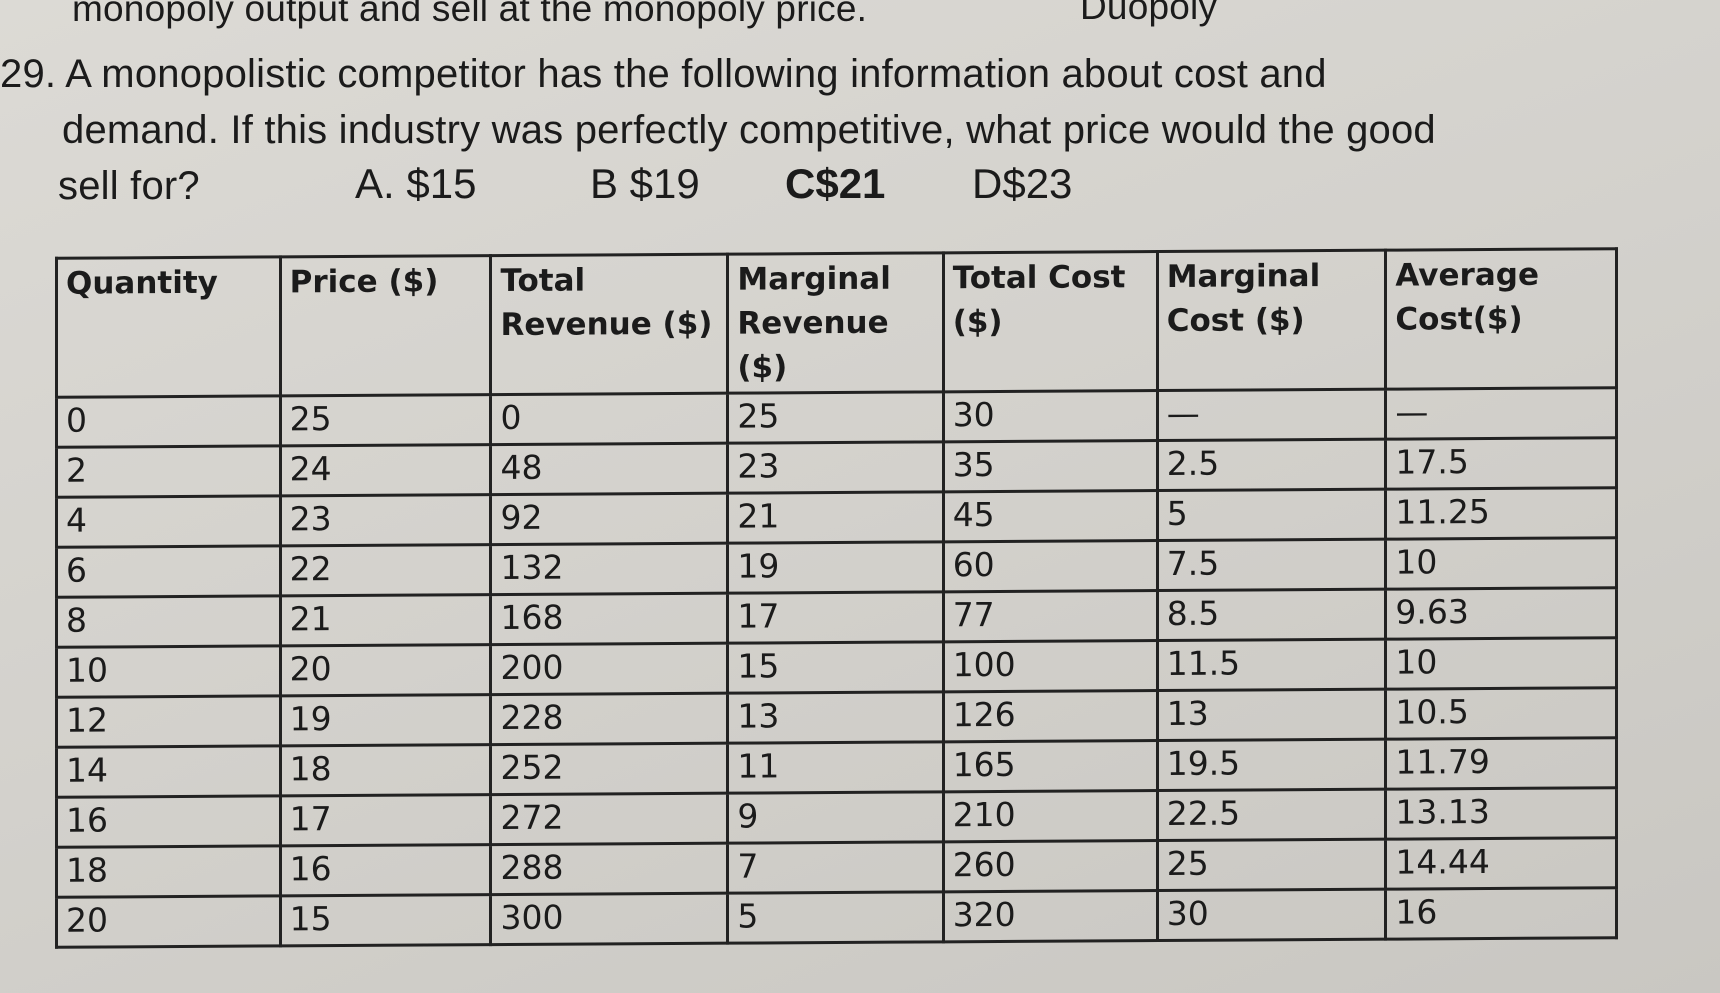 This screenshot has width=1720, height=993. What do you see at coordinates (609, 519) in the screenshot?
I see `table-cell: 92` at bounding box center [609, 519].